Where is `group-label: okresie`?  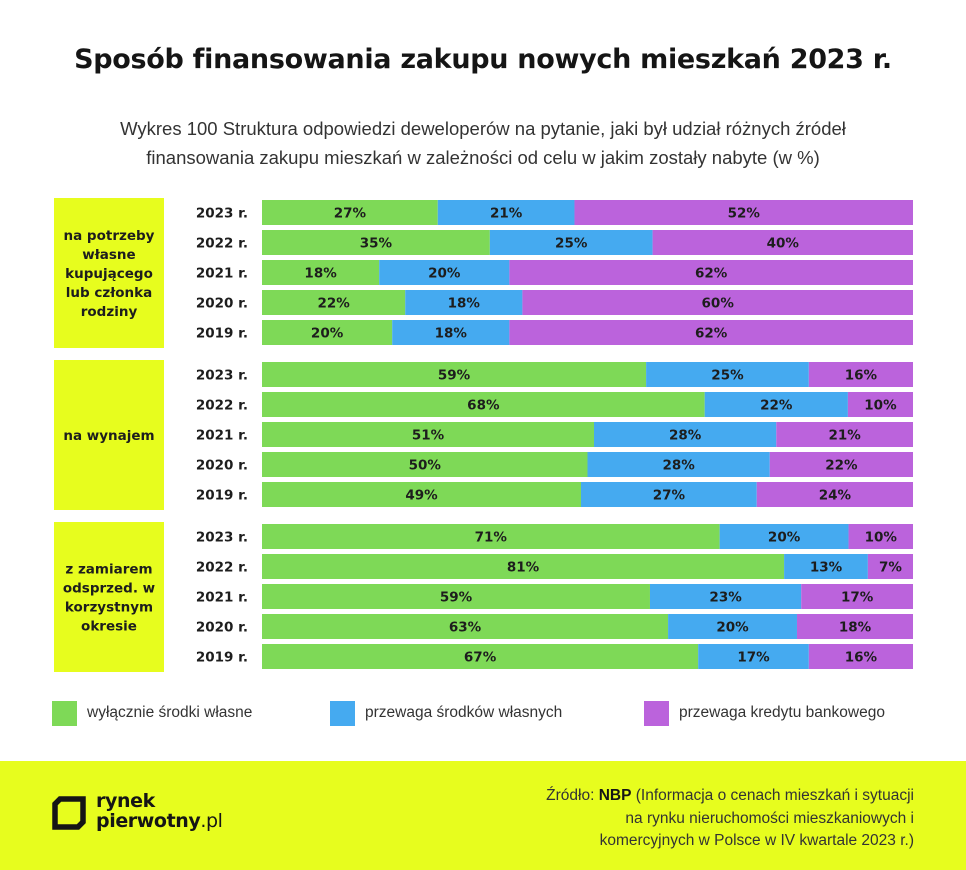 group-label: okresie is located at coordinates (109, 627).